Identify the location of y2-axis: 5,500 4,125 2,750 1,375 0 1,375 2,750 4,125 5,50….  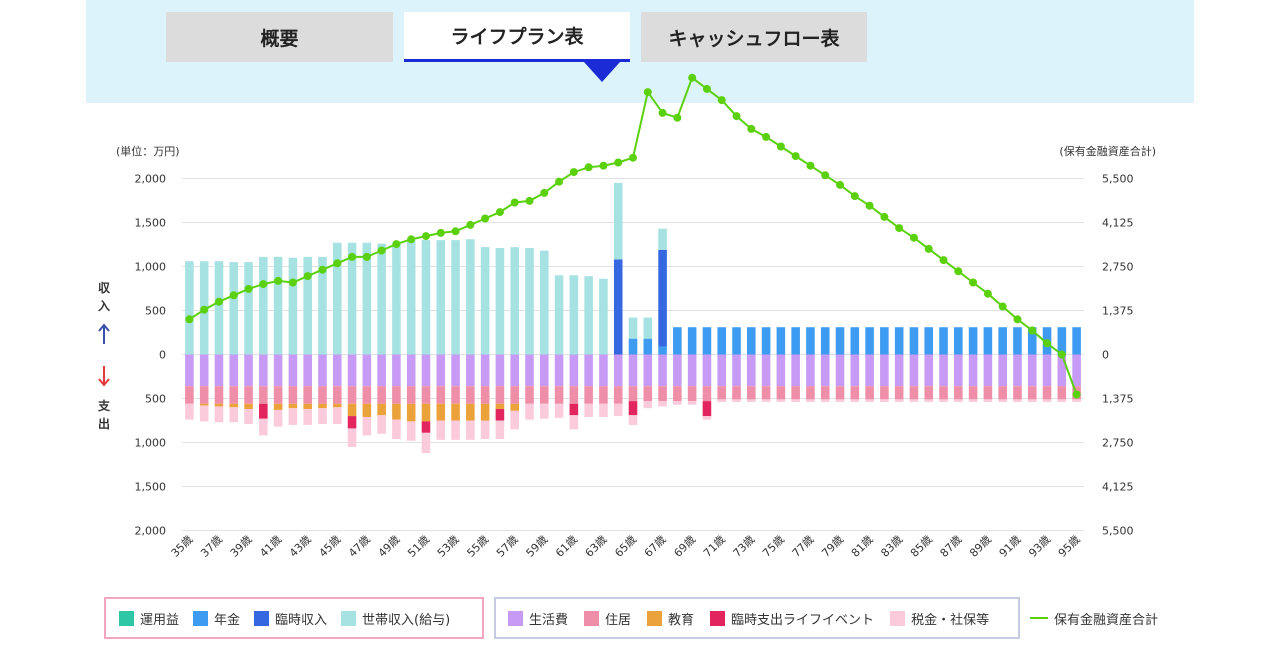
(1118, 355).